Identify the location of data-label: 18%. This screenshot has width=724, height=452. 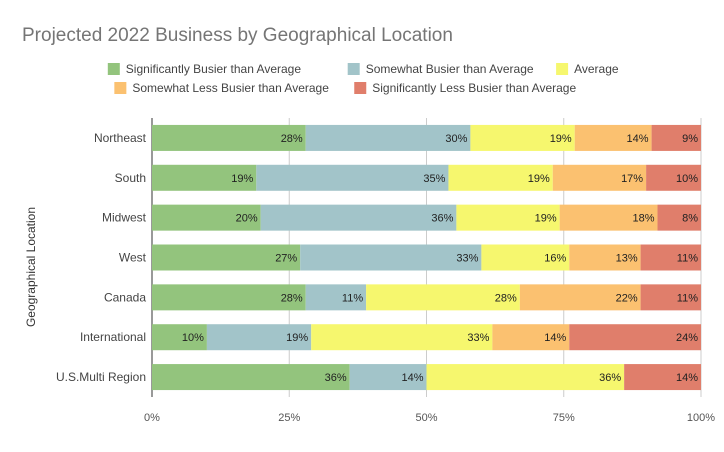
(643, 219).